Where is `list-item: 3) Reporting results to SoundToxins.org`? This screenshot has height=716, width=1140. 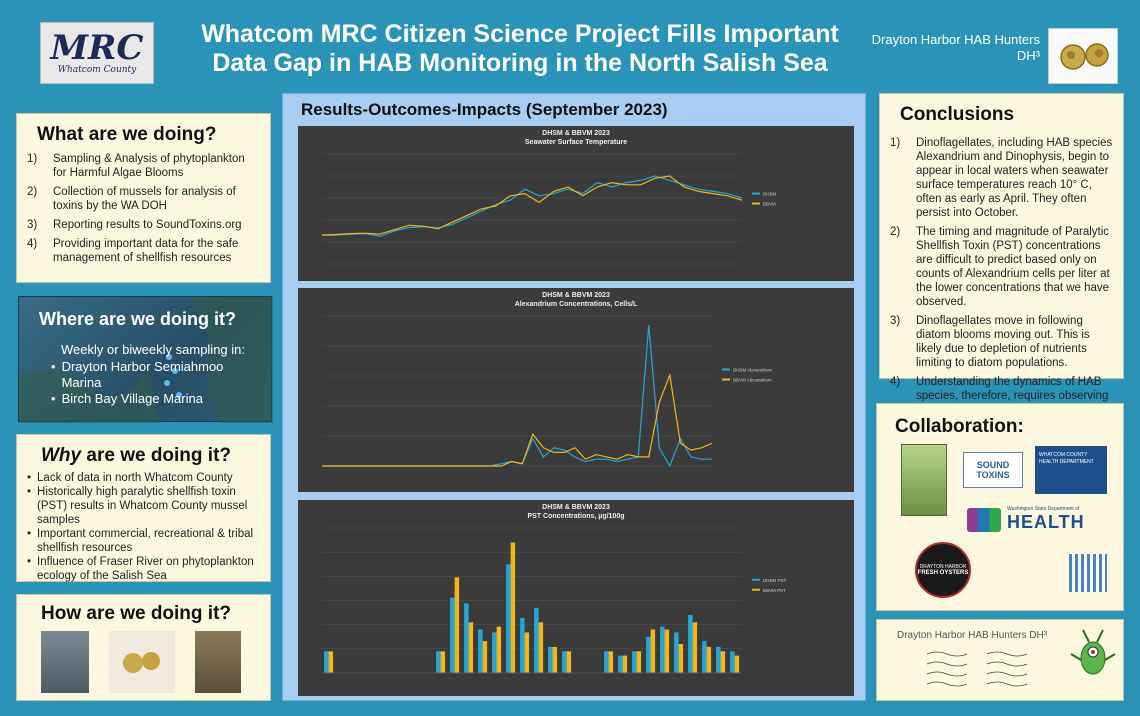
list-item: 3) Reporting results to SoundToxins.org is located at coordinates (134, 225).